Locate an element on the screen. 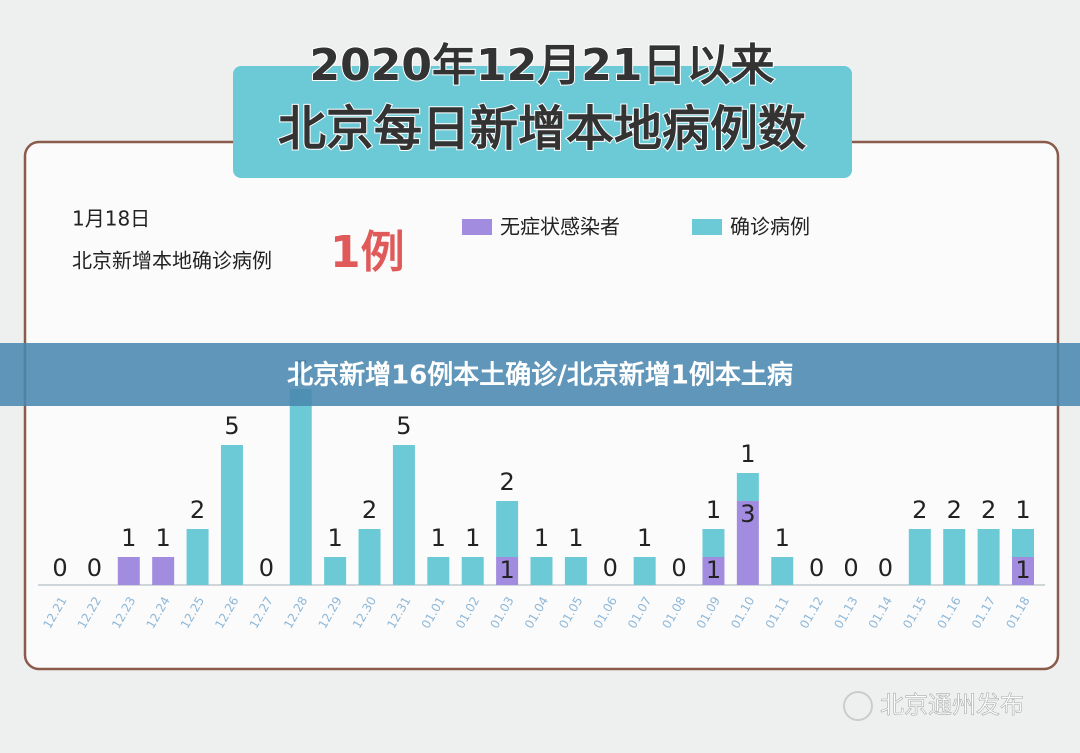 This screenshot has height=753, width=1080. legend-label: 确诊病例 is located at coordinates (770, 227).